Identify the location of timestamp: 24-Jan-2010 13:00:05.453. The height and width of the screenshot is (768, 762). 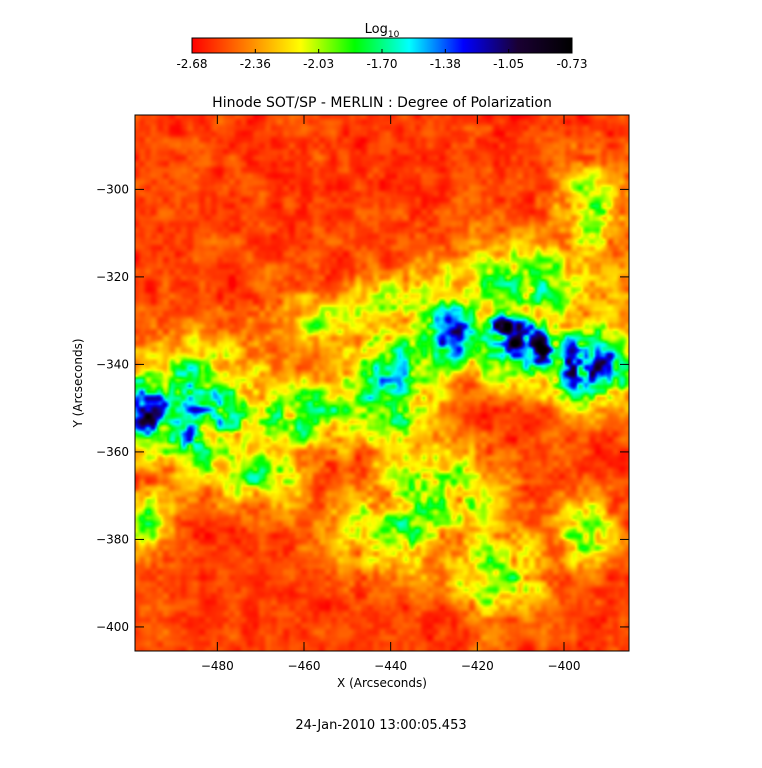
(380, 725).